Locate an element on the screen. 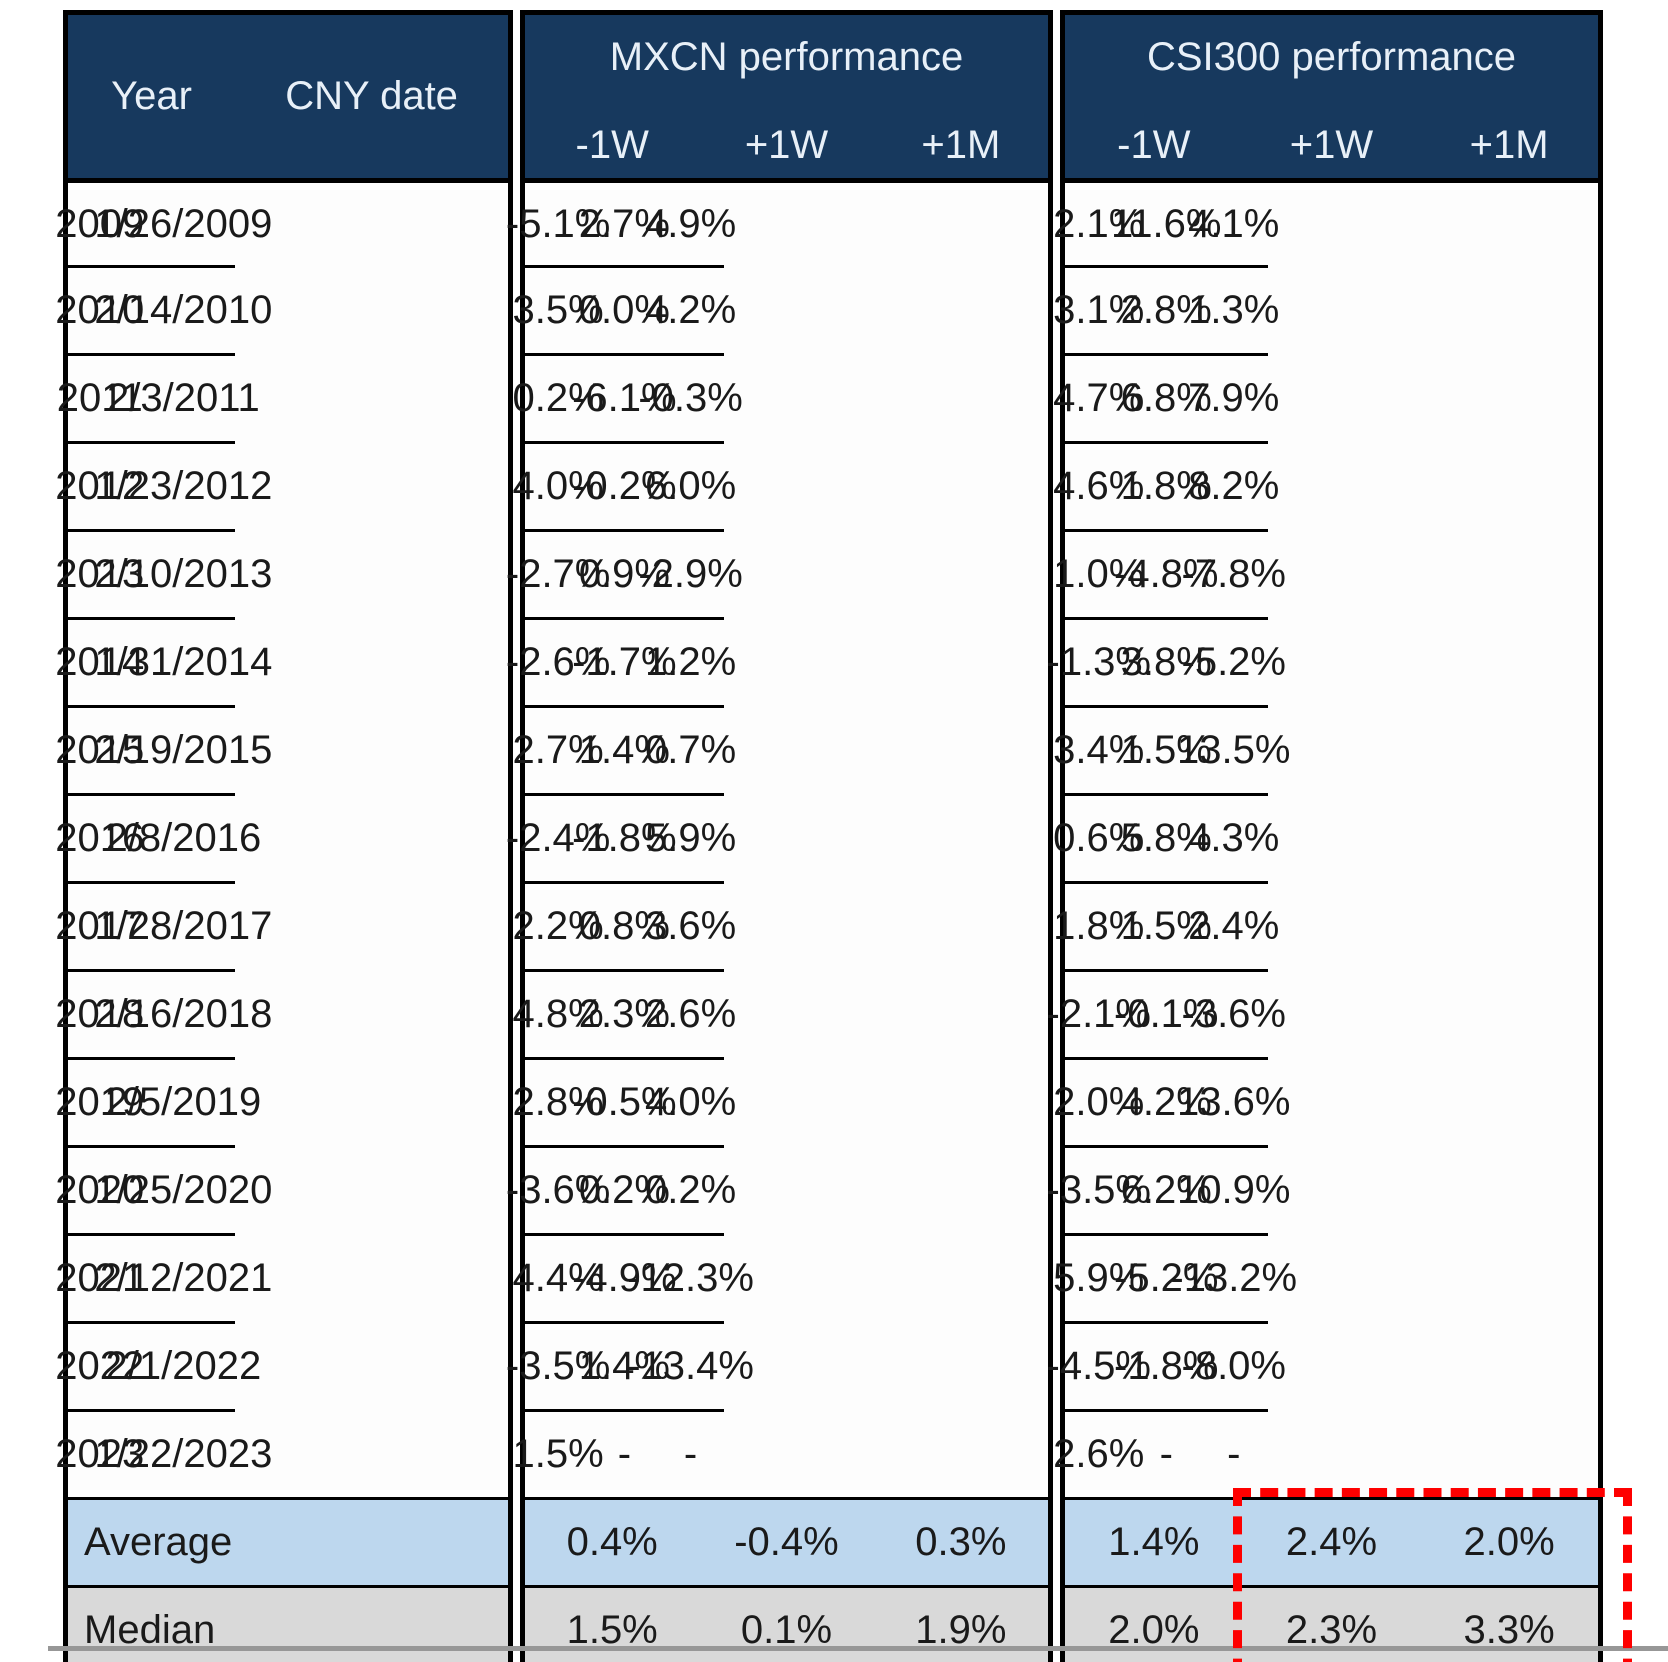  csi300-col-plus-1w-header: +1W is located at coordinates (1331, 145).